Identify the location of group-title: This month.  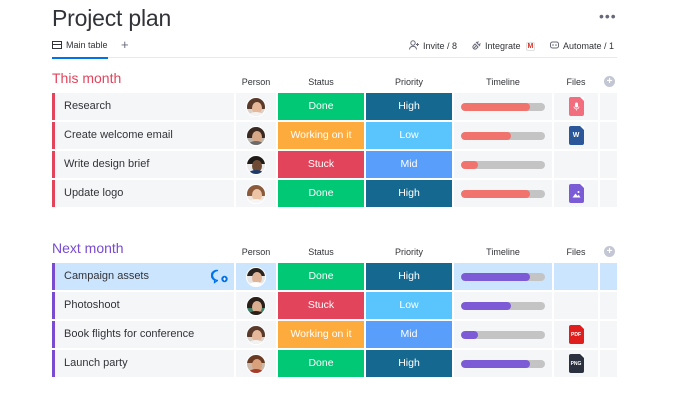
(87, 78).